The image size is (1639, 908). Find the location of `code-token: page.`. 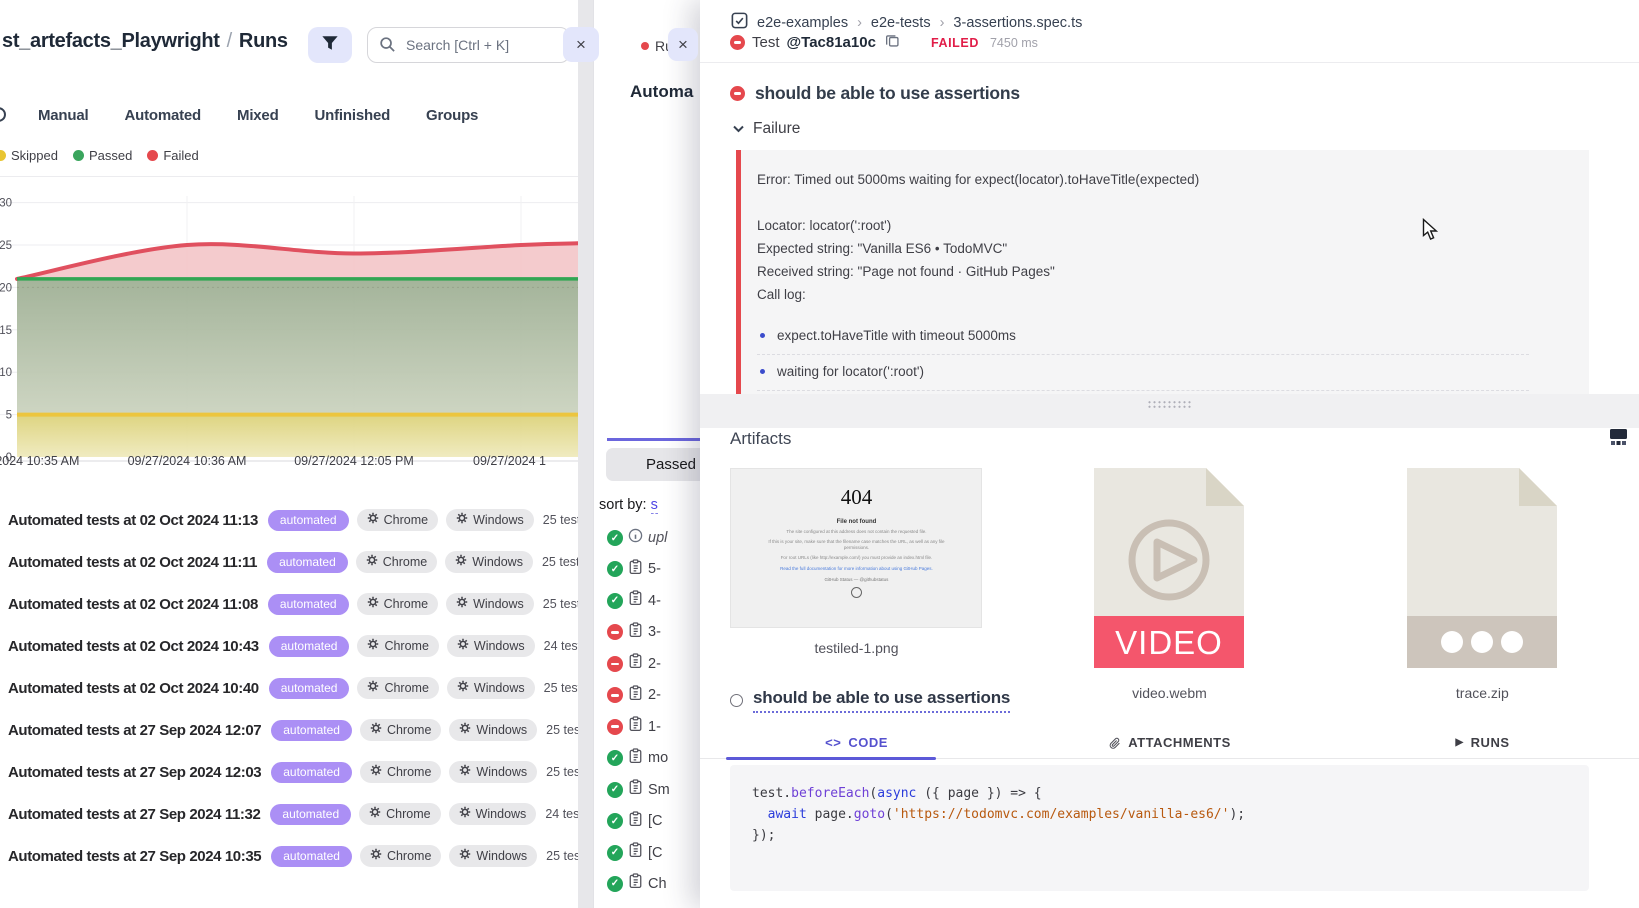

code-token: page. is located at coordinates (830, 814).